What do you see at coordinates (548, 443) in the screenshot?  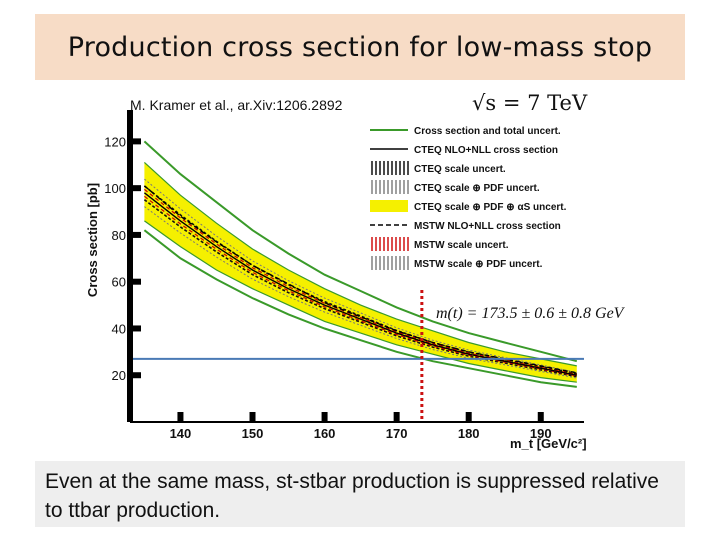 I see `x-axis-label: m_t [GeV/c²]` at bounding box center [548, 443].